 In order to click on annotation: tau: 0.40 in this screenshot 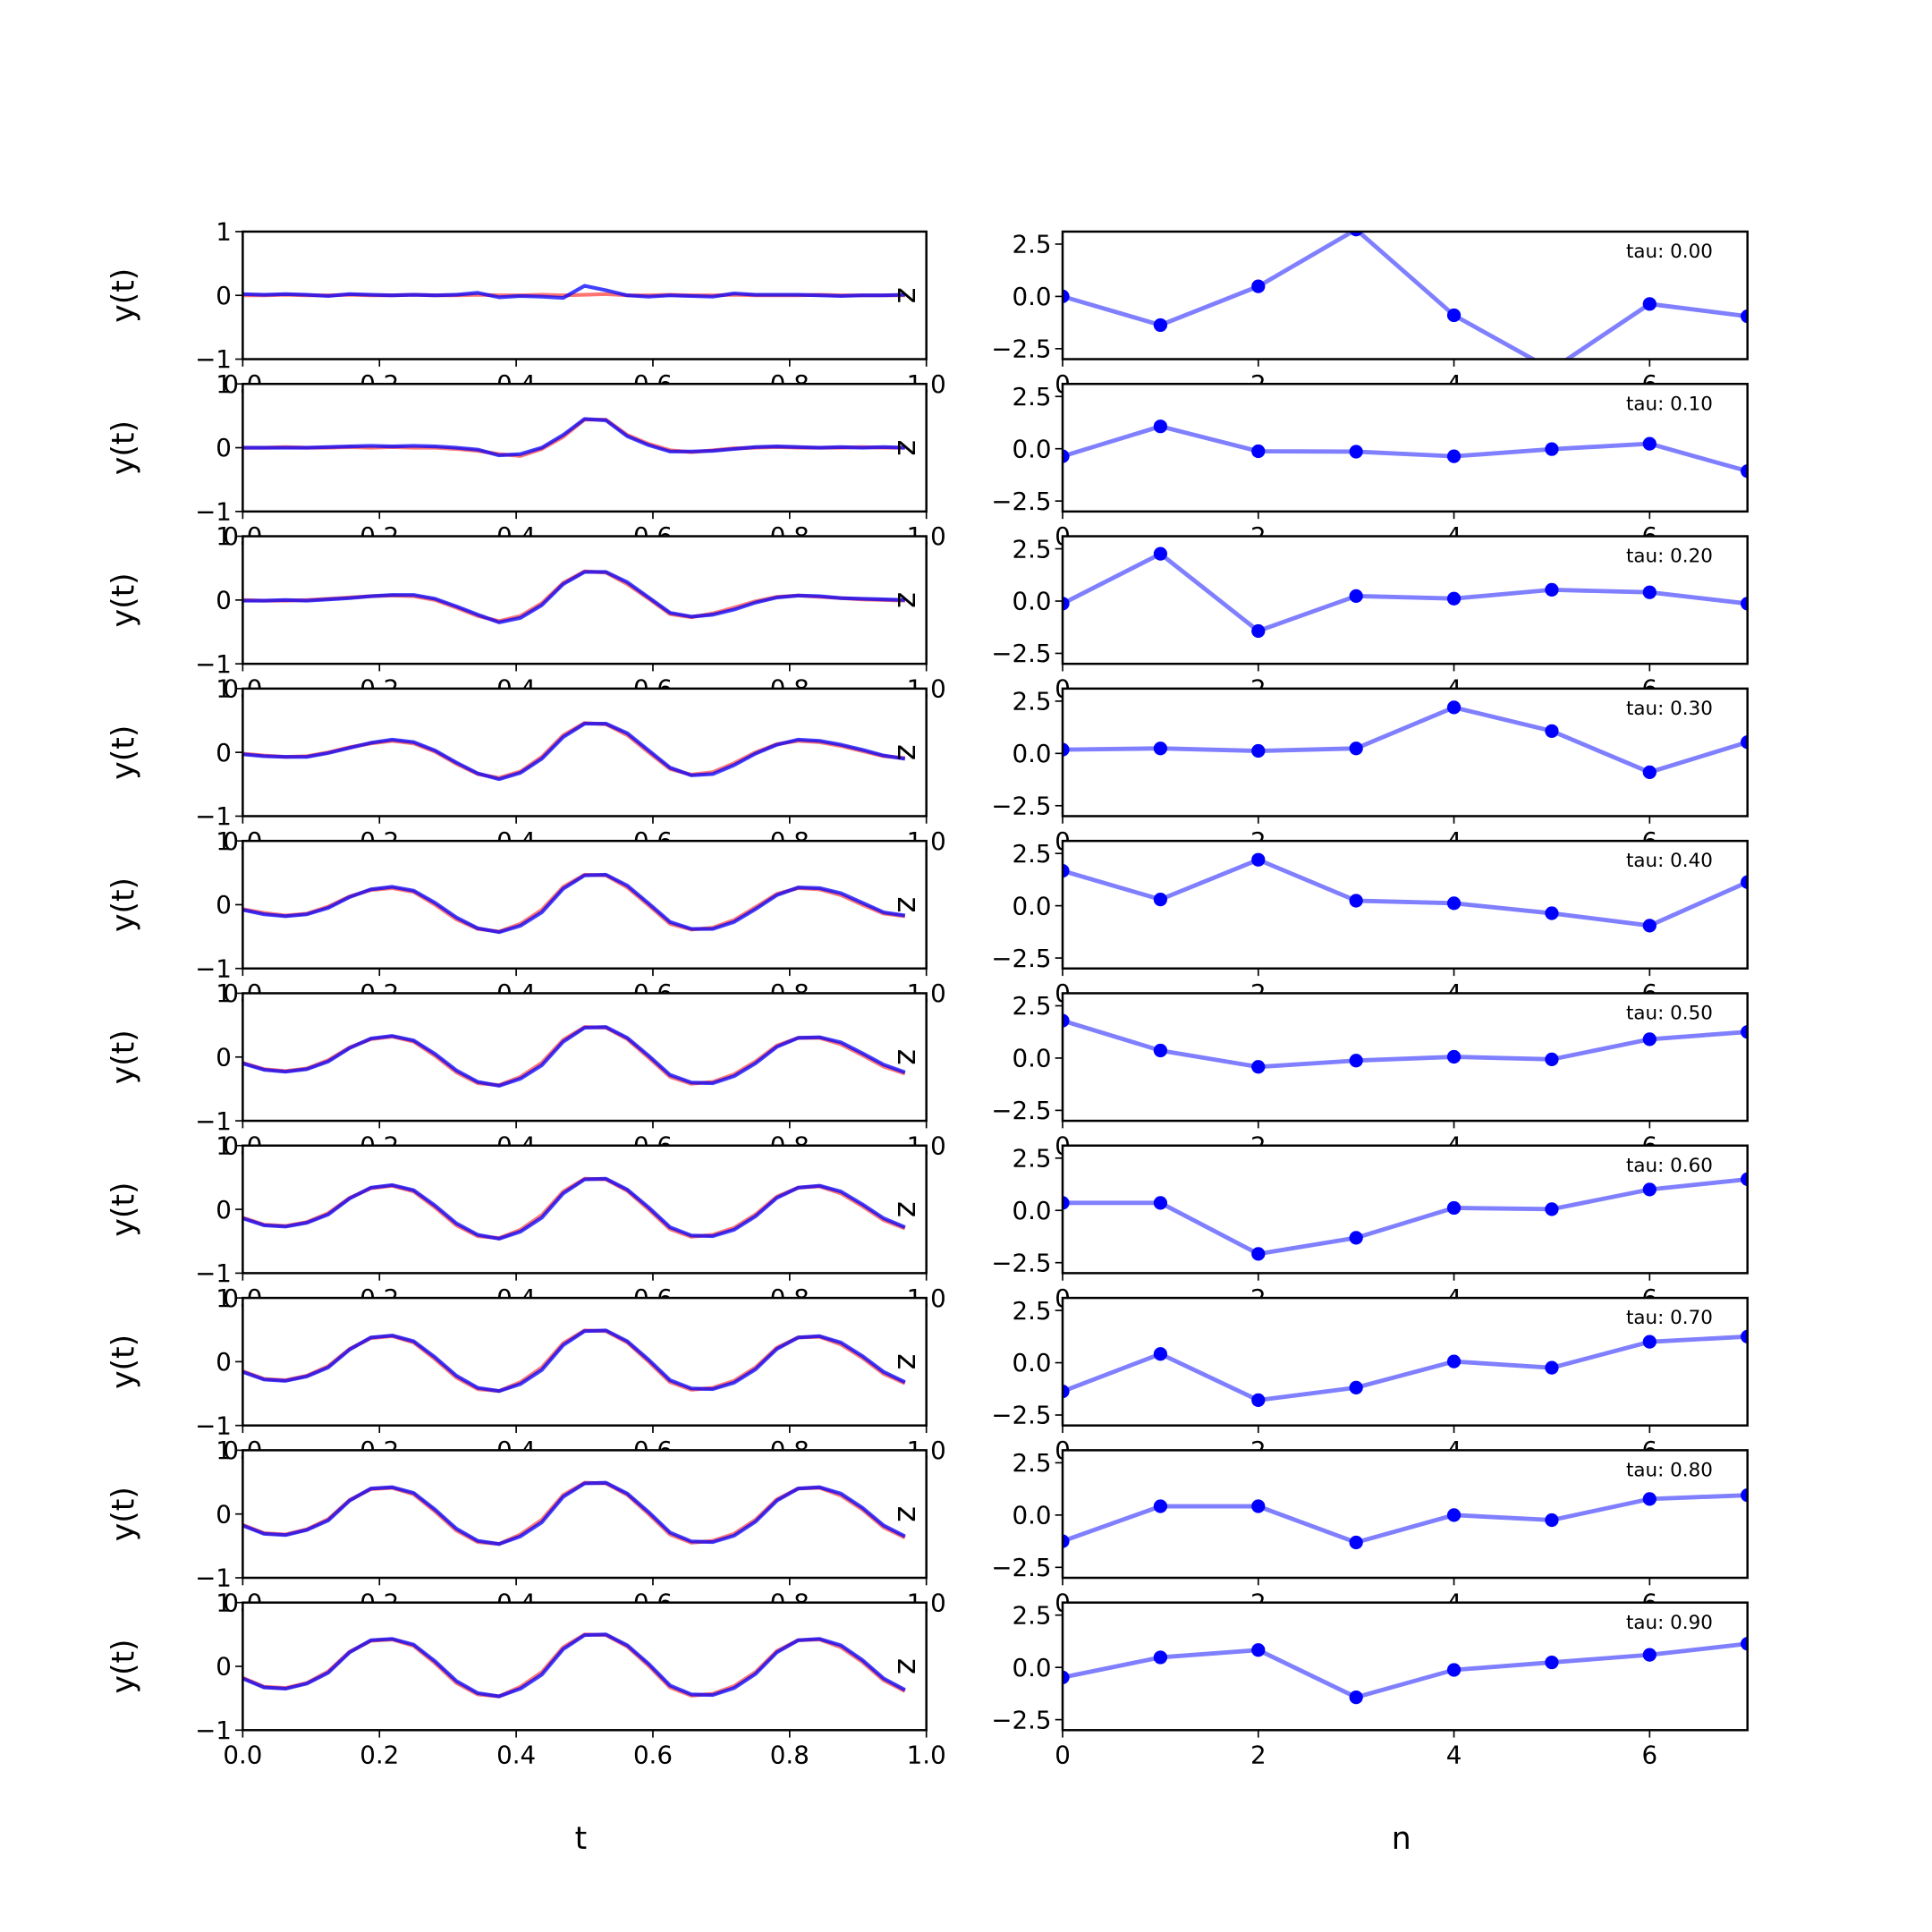, I will do `click(1669, 861)`.